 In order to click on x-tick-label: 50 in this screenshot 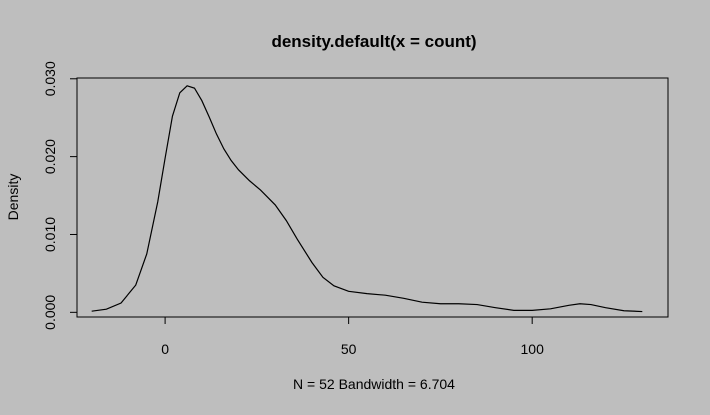, I will do `click(349, 349)`.